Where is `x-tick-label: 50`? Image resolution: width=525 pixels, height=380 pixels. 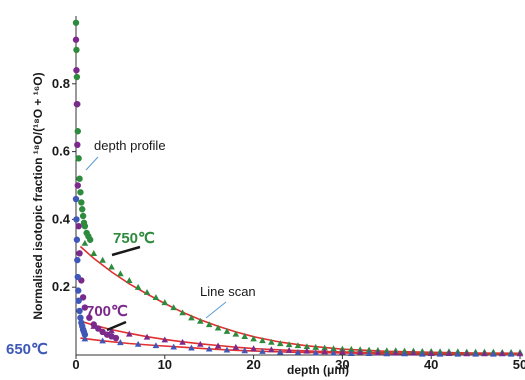 x-tick-label: 50 is located at coordinates (519, 364).